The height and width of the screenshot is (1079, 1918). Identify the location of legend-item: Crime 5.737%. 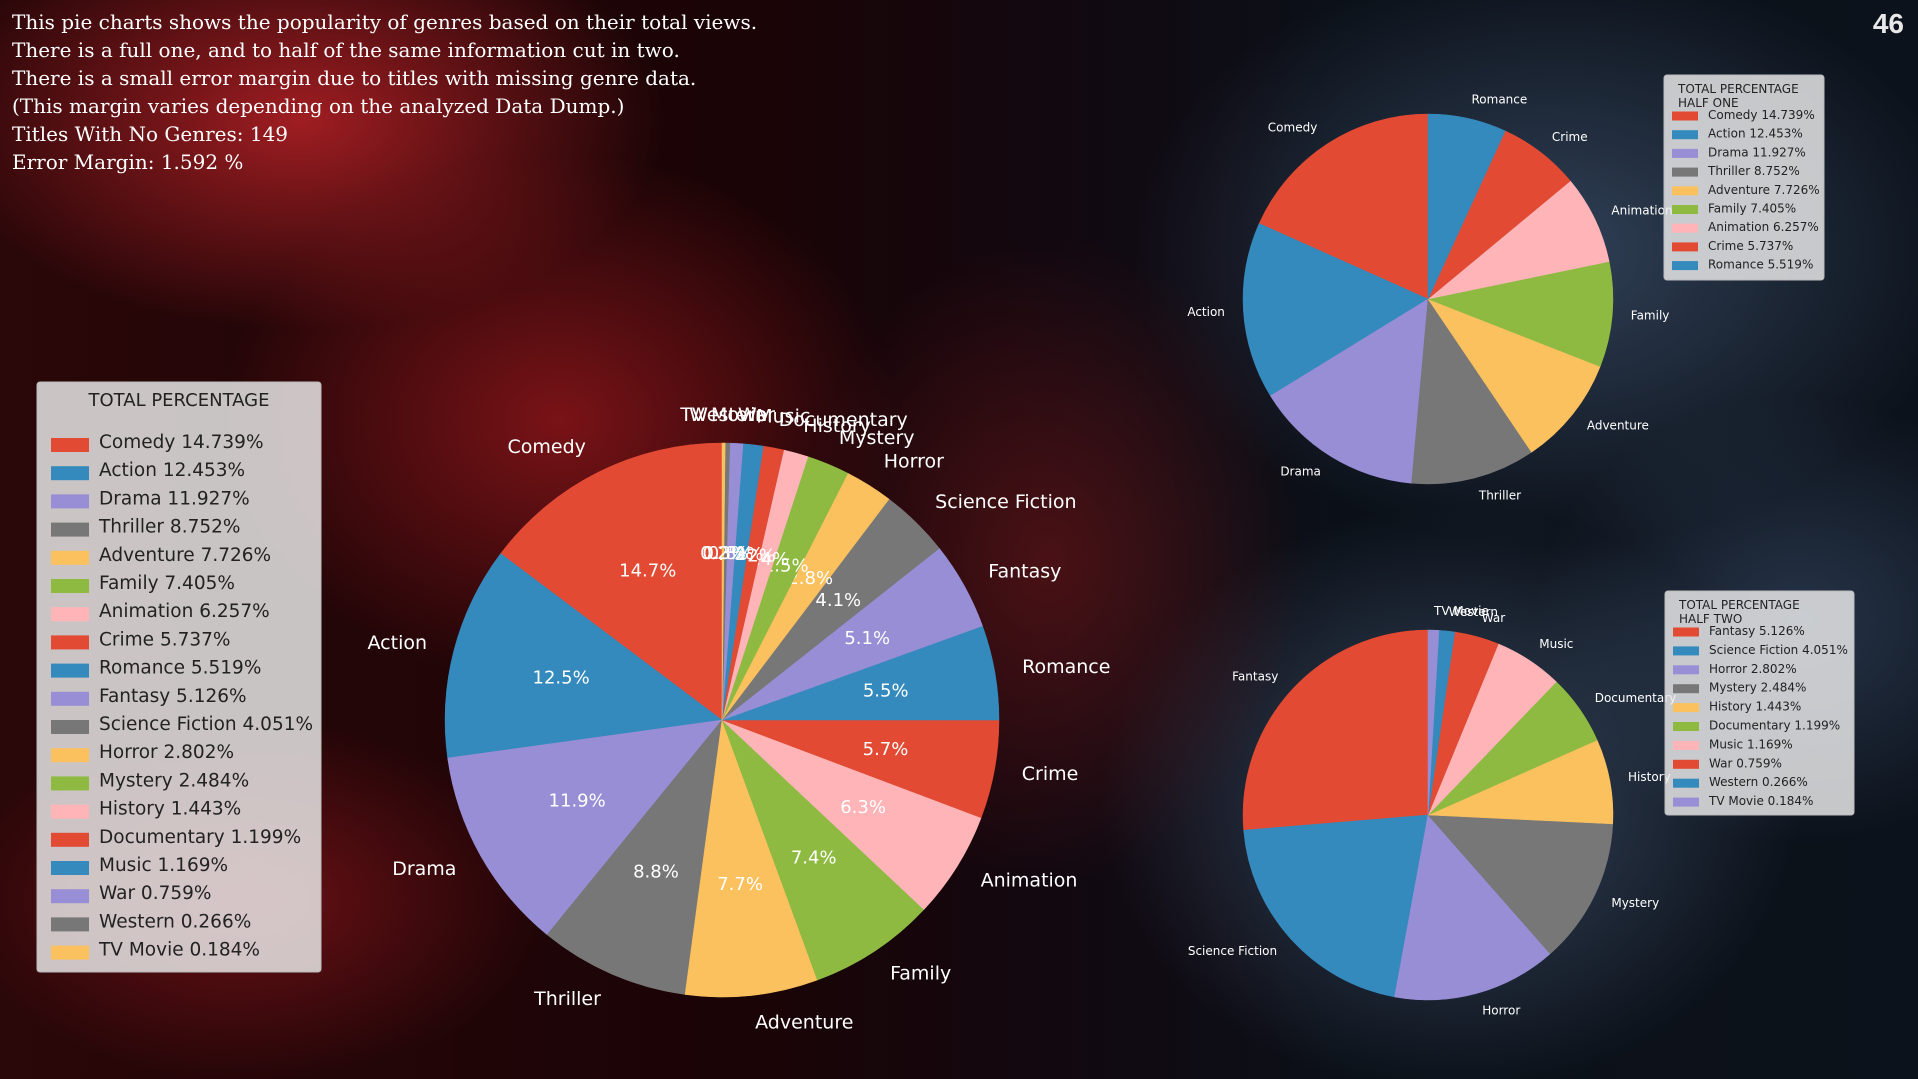
(1750, 246).